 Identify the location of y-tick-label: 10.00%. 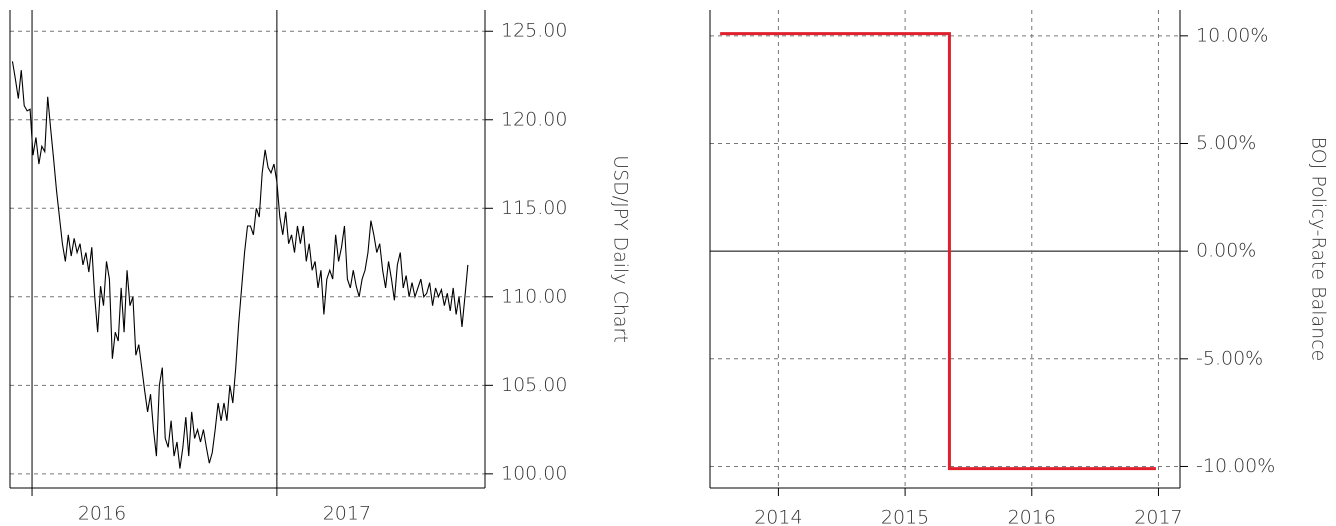
(1232, 35).